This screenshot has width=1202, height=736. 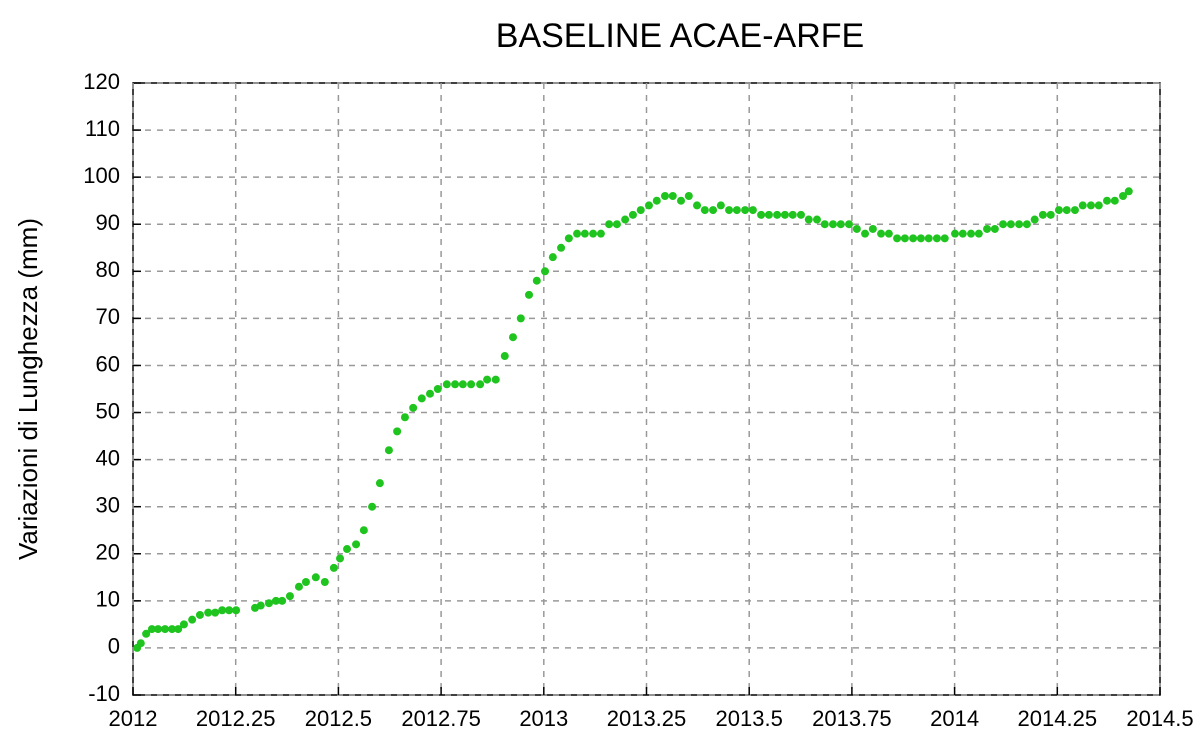 What do you see at coordinates (338, 718) in the screenshot?
I see `x-tick-label: 2012.5` at bounding box center [338, 718].